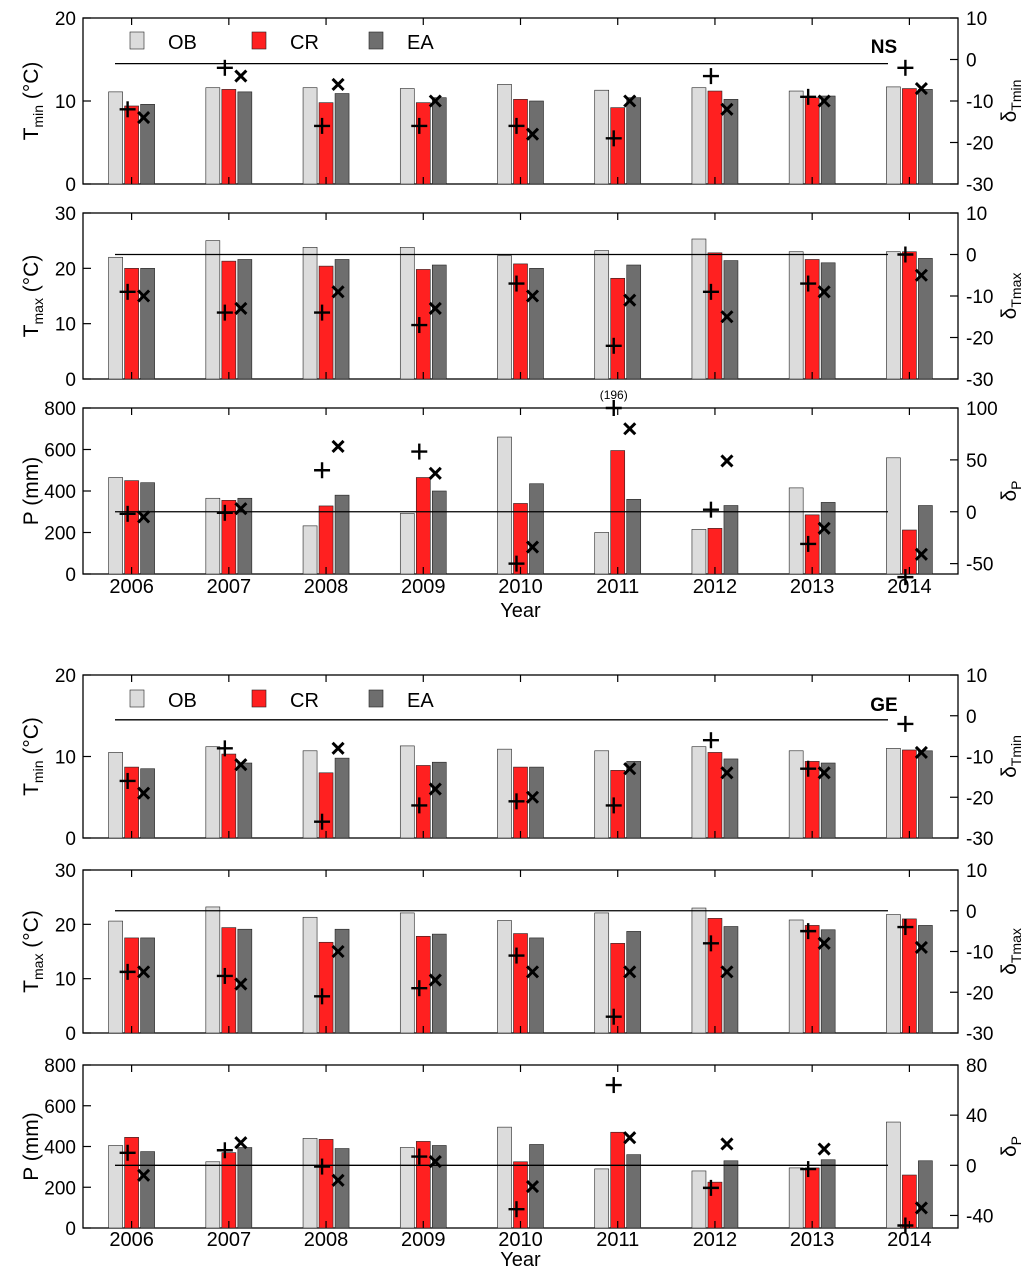 The width and height of the screenshot is (1030, 1271). I want to click on y2-tick-label: -20, so click(979, 339).